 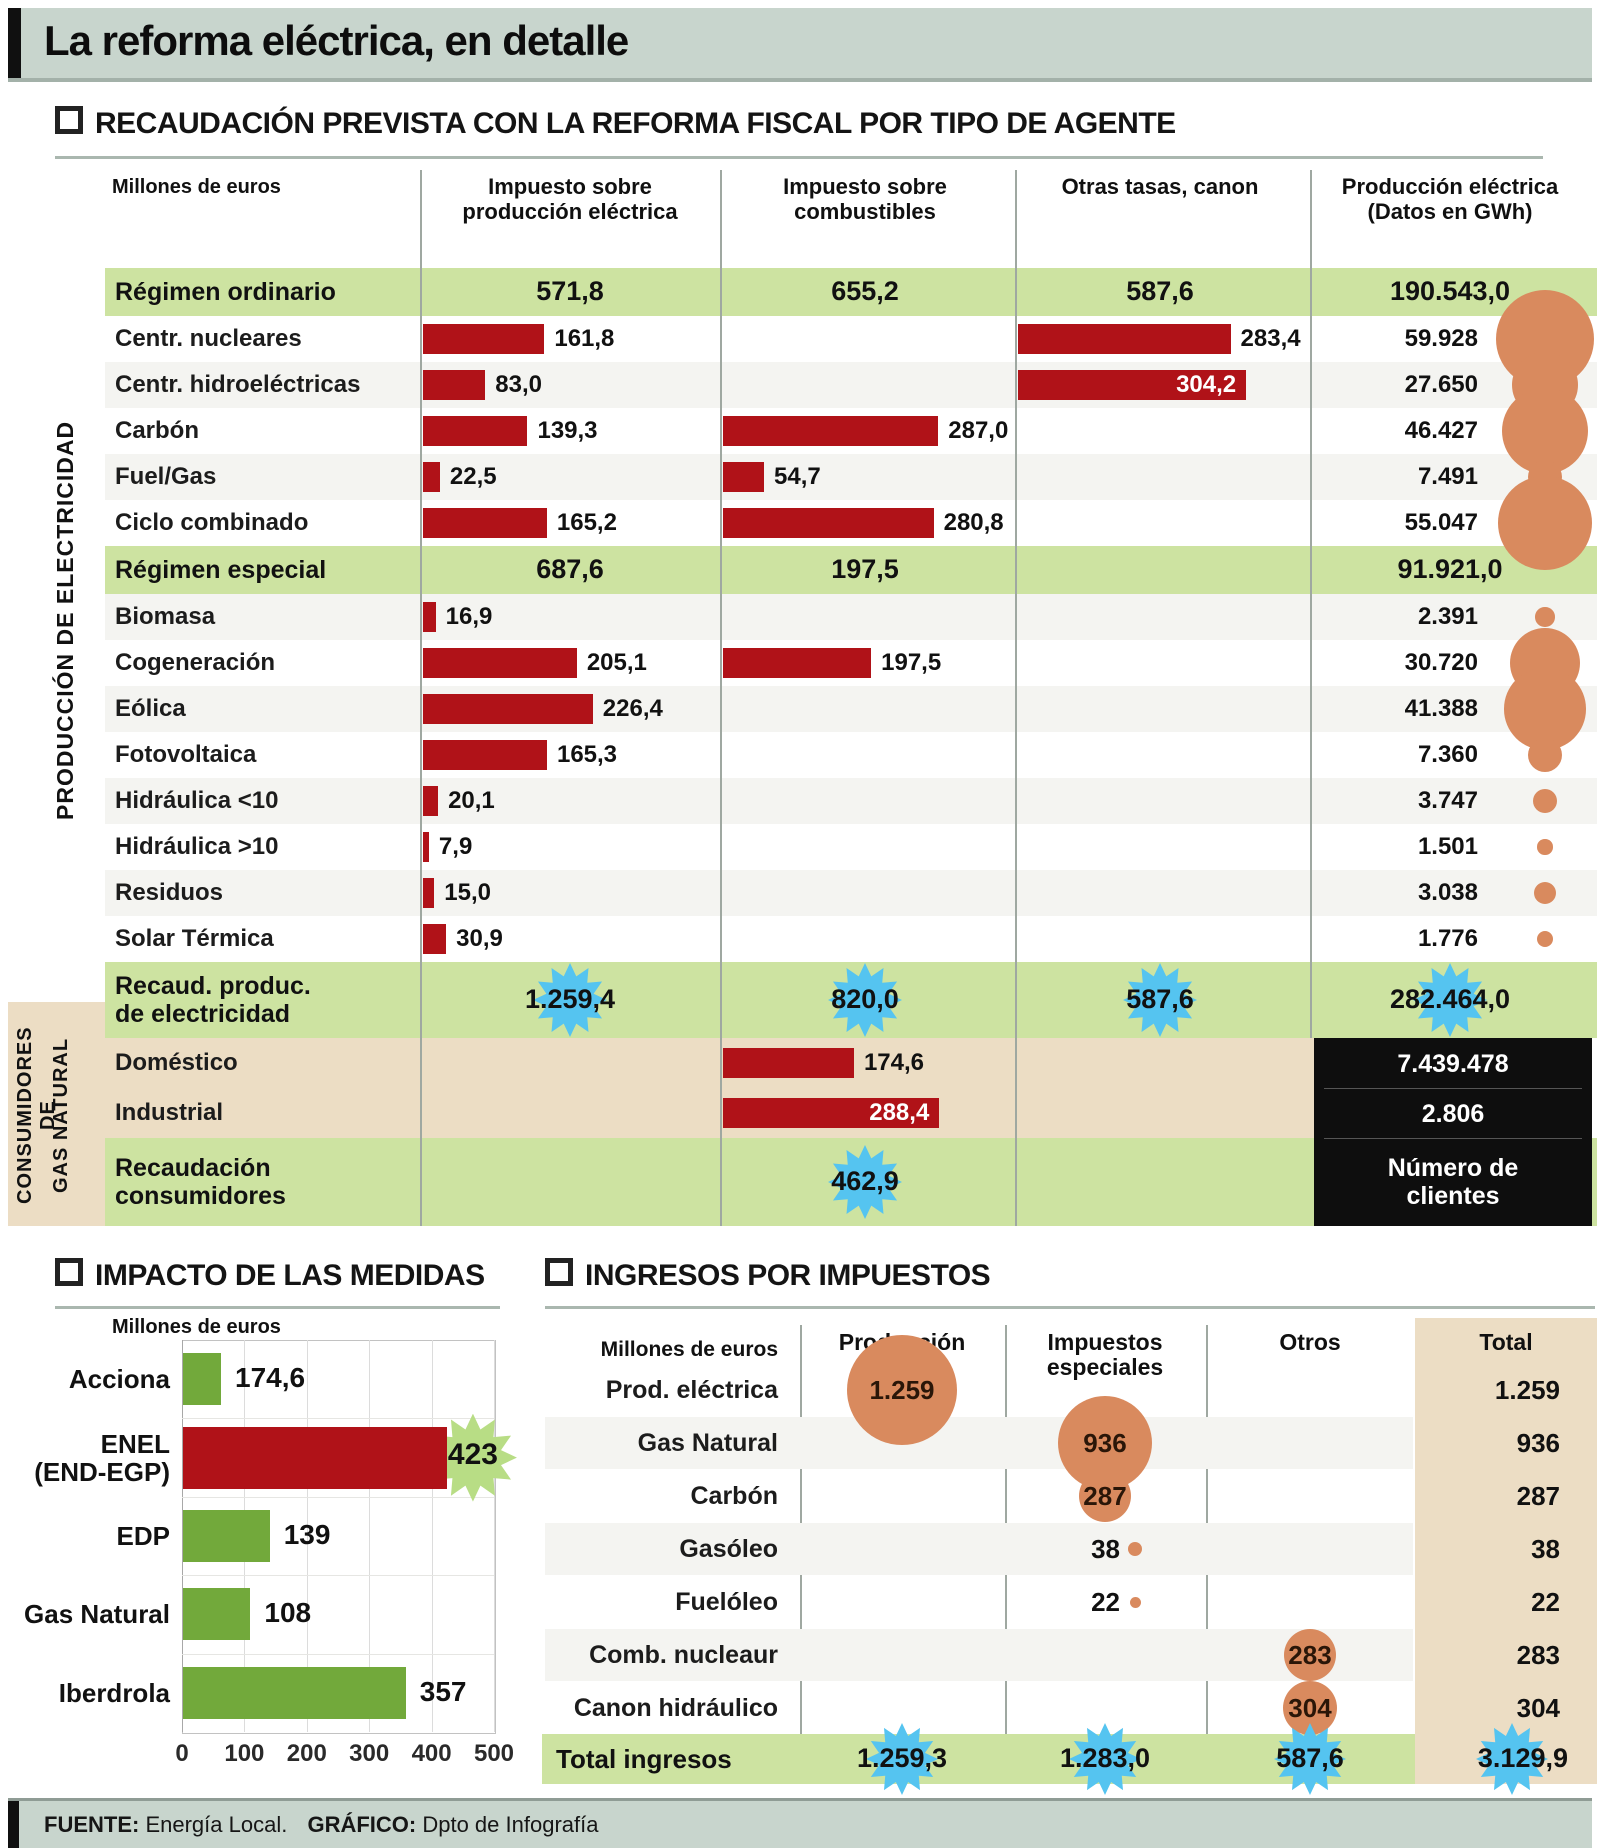 I want to click on section-title-text: IMPACTO DE LAS MEDIDAS, so click(x=290, y=1275).